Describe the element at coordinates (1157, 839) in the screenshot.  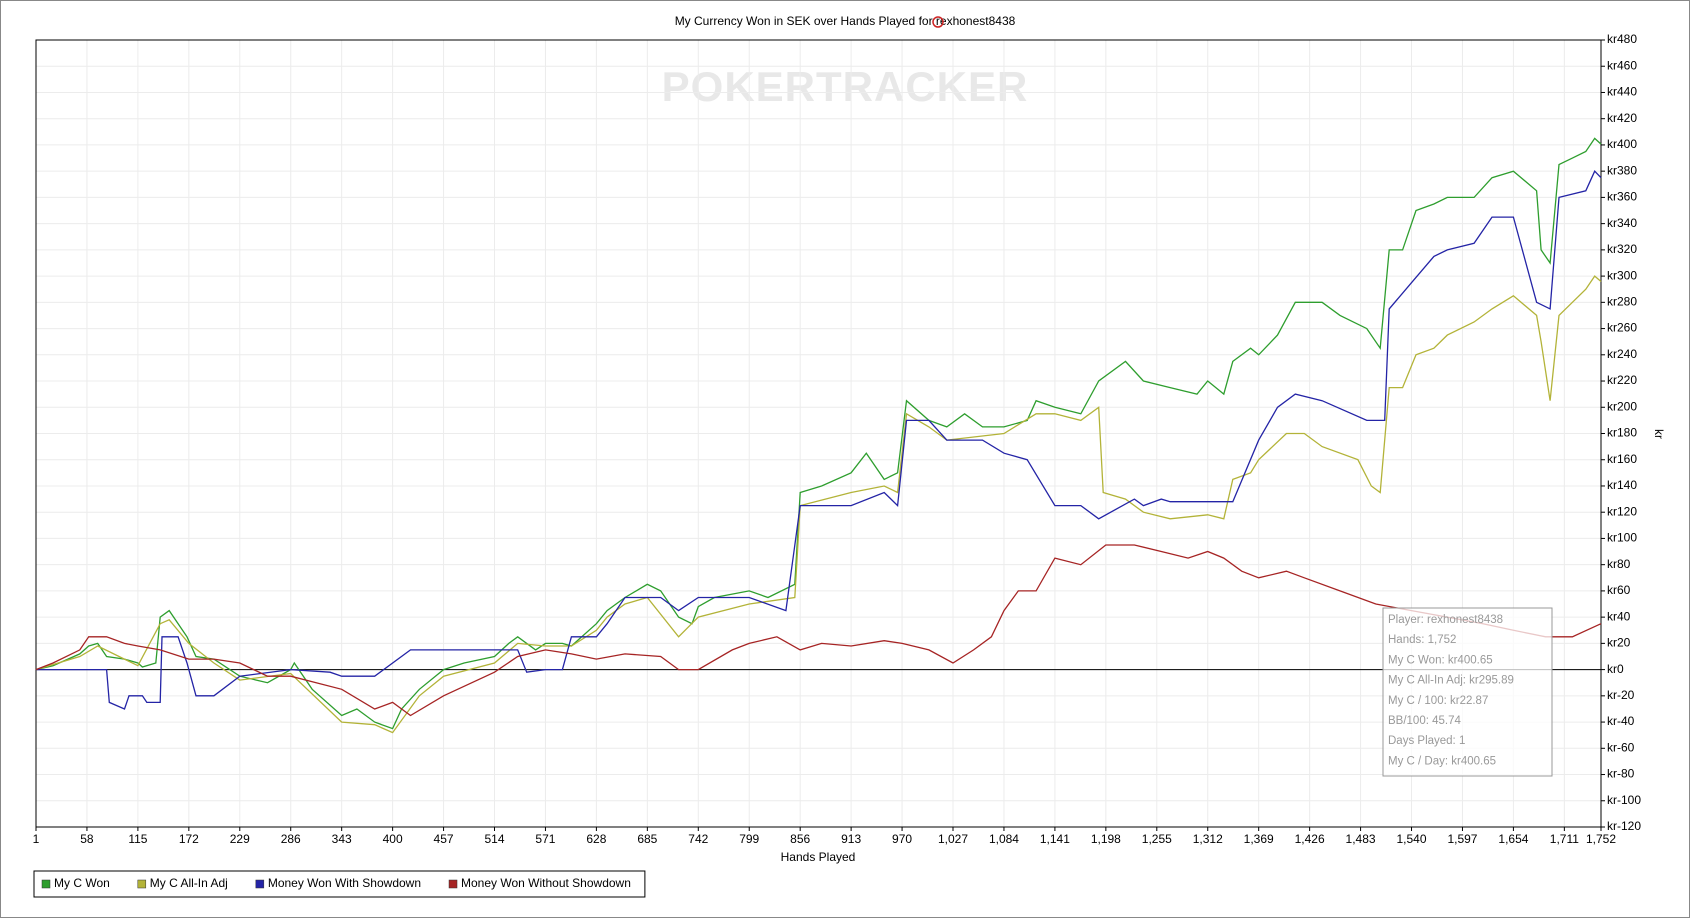
I see `x-tick-label: 1,255` at that location.